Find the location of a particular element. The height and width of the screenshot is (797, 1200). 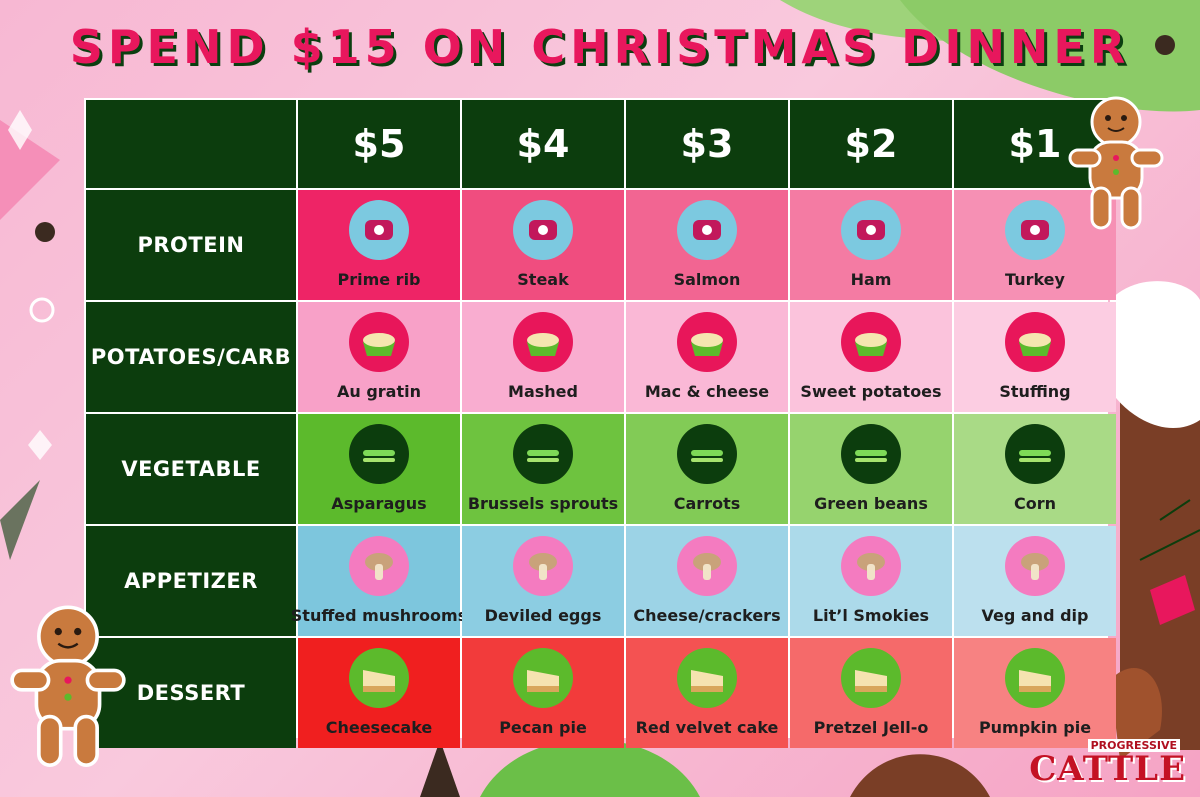

food-item-label: Salmon is located at coordinates (707, 279).